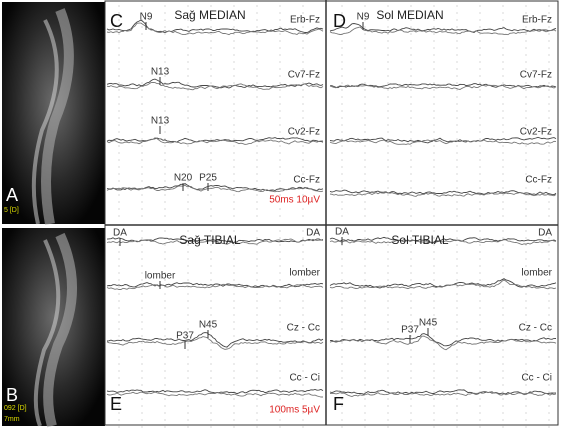 This screenshot has height=430, width=562. I want to click on panel-label: C, so click(116, 21).